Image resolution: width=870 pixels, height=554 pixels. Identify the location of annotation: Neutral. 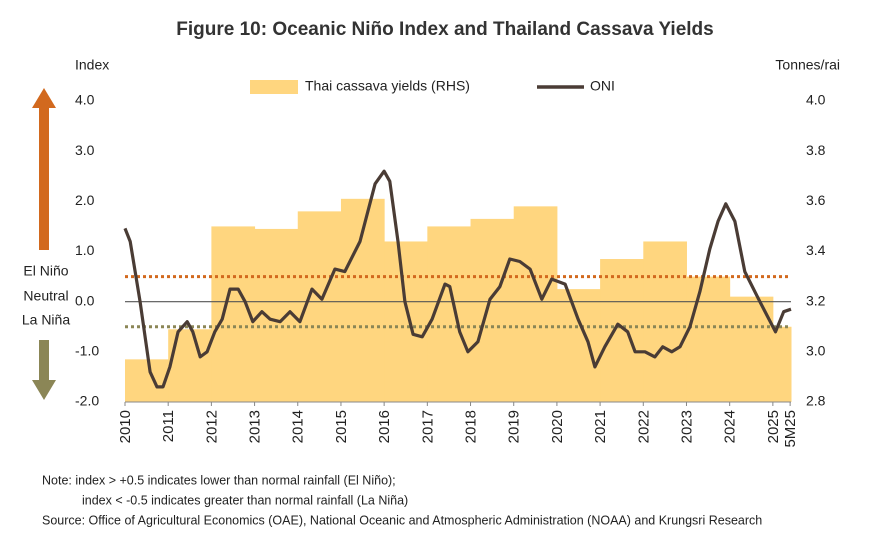
(45, 296).